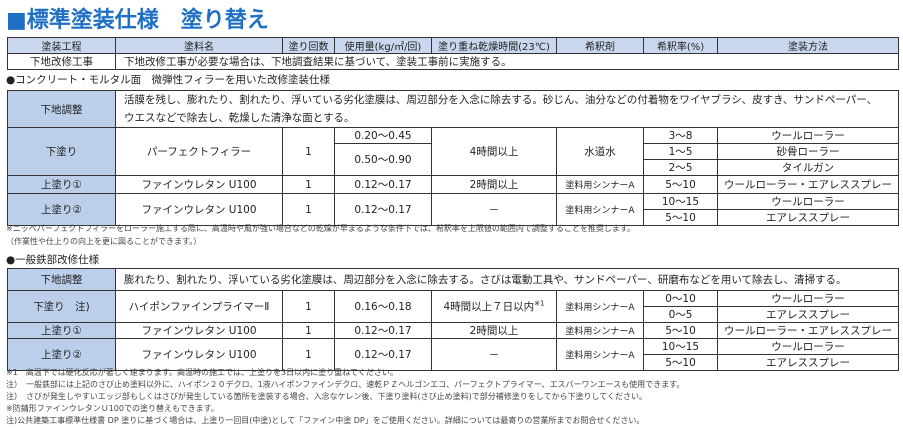 The width and height of the screenshot is (903, 428). Describe the element at coordinates (808, 167) in the screenshot. I see `method-cell: タイルガン` at that location.